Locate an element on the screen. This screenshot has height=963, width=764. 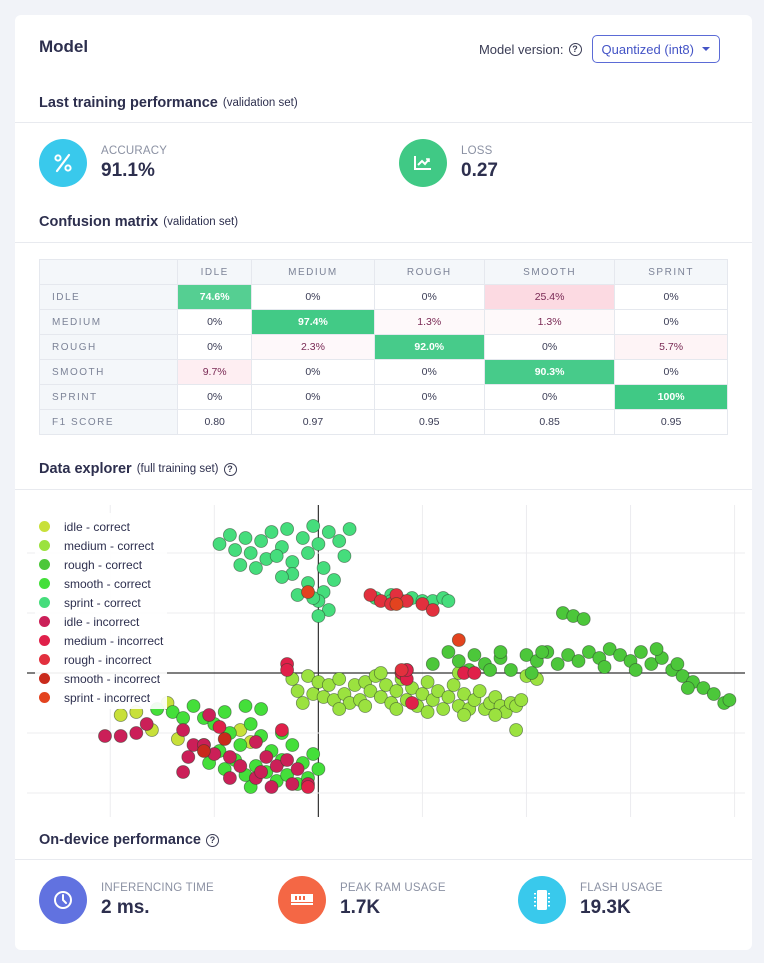
legend-item: smooth - correct is located at coordinates (101, 583).